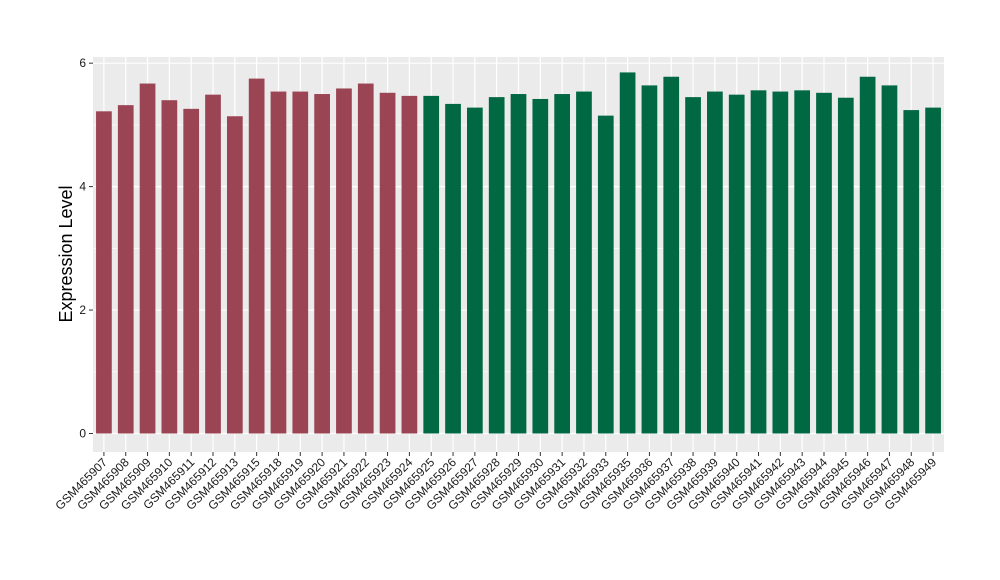  What do you see at coordinates (82, 310) in the screenshot?
I see `y-tick-label: 2` at bounding box center [82, 310].